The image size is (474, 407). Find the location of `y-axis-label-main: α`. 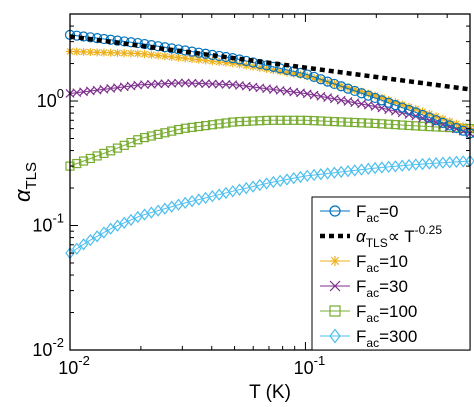

y-axis-label-main: α is located at coordinates (22, 195).